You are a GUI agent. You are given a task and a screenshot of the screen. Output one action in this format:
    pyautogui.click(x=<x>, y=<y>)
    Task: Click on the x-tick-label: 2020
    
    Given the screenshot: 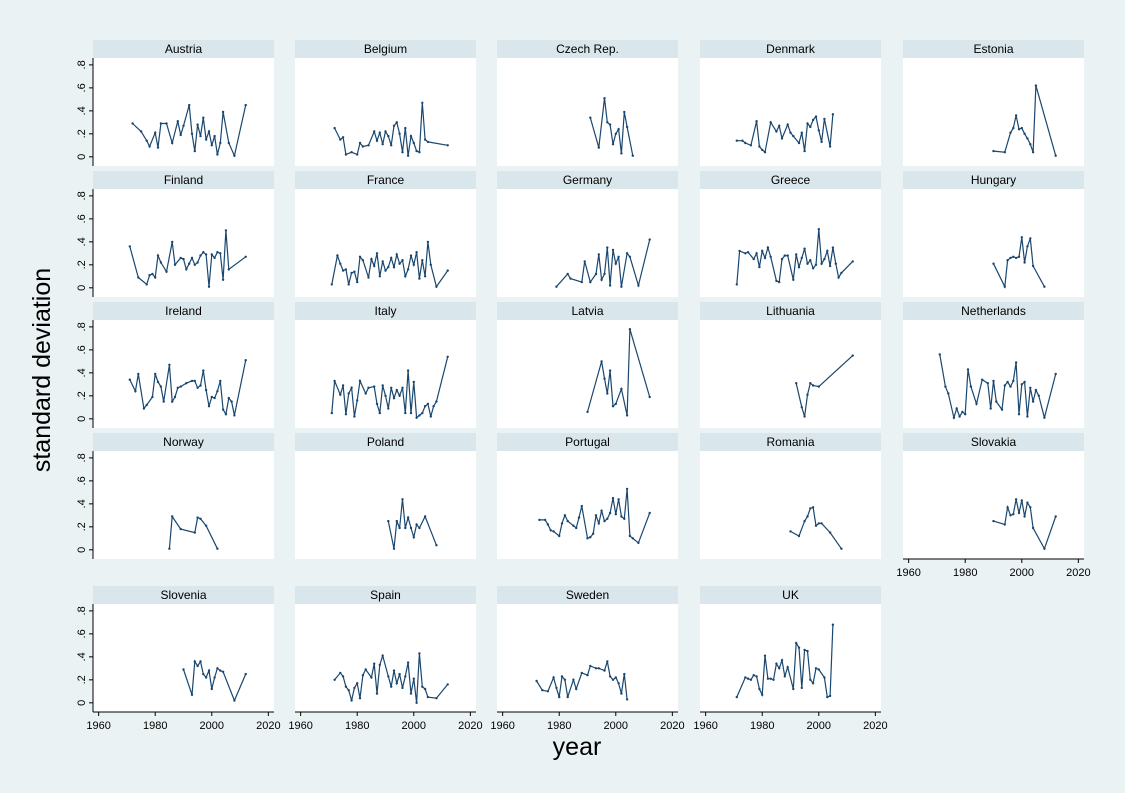 What is the action you would take?
    pyautogui.click(x=470, y=726)
    